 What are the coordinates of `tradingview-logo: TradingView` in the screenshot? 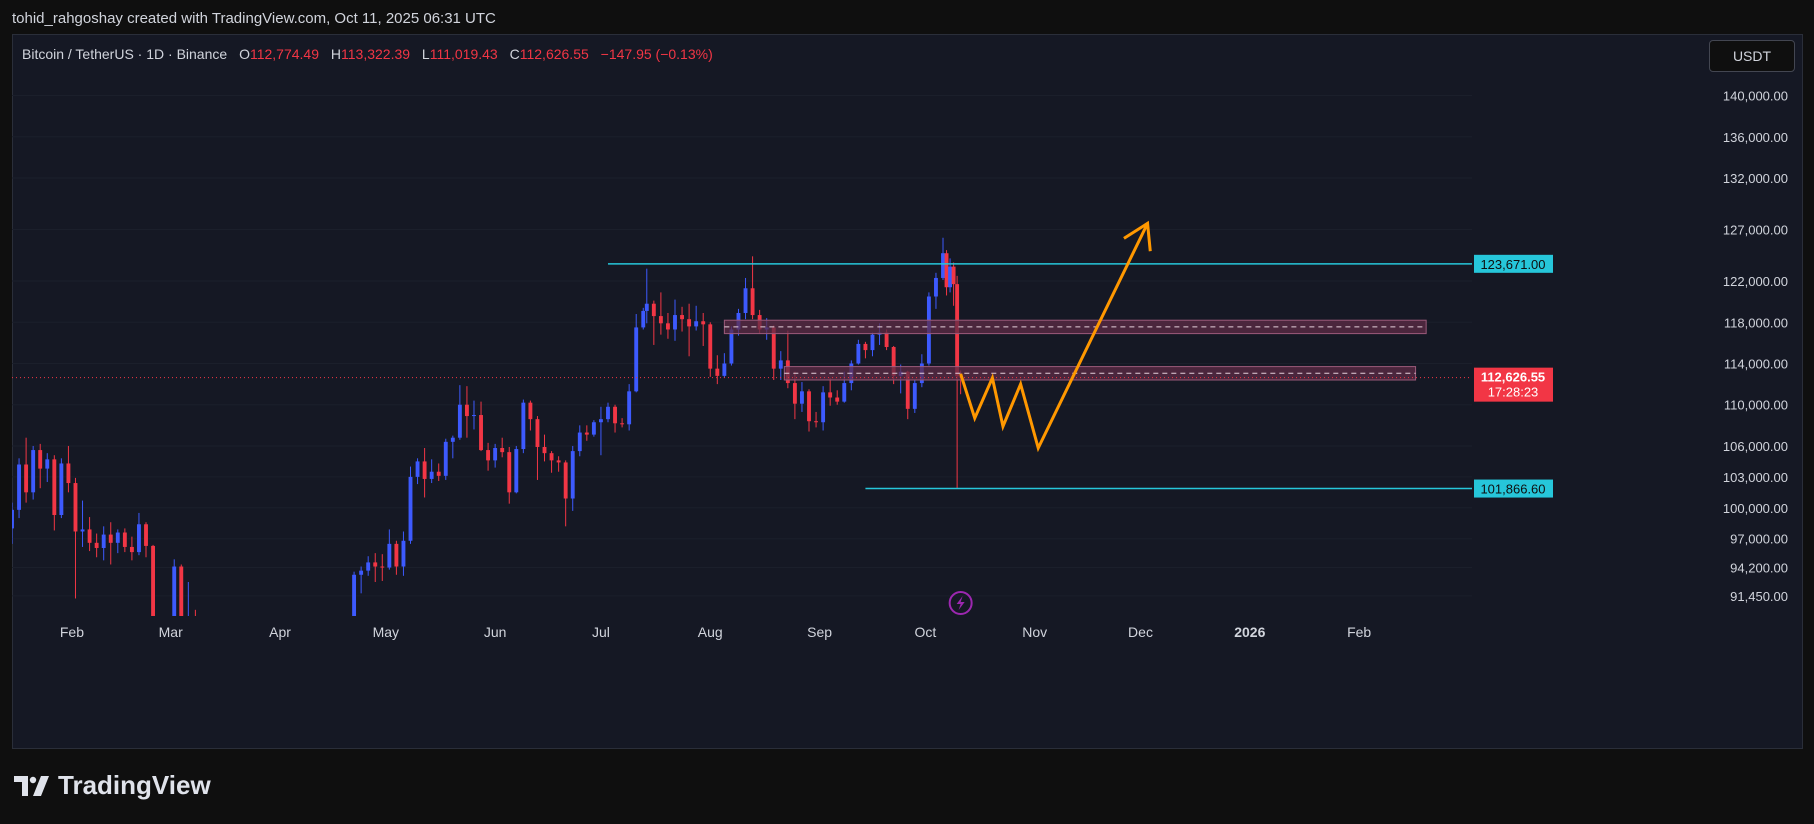 It's located at (112, 785).